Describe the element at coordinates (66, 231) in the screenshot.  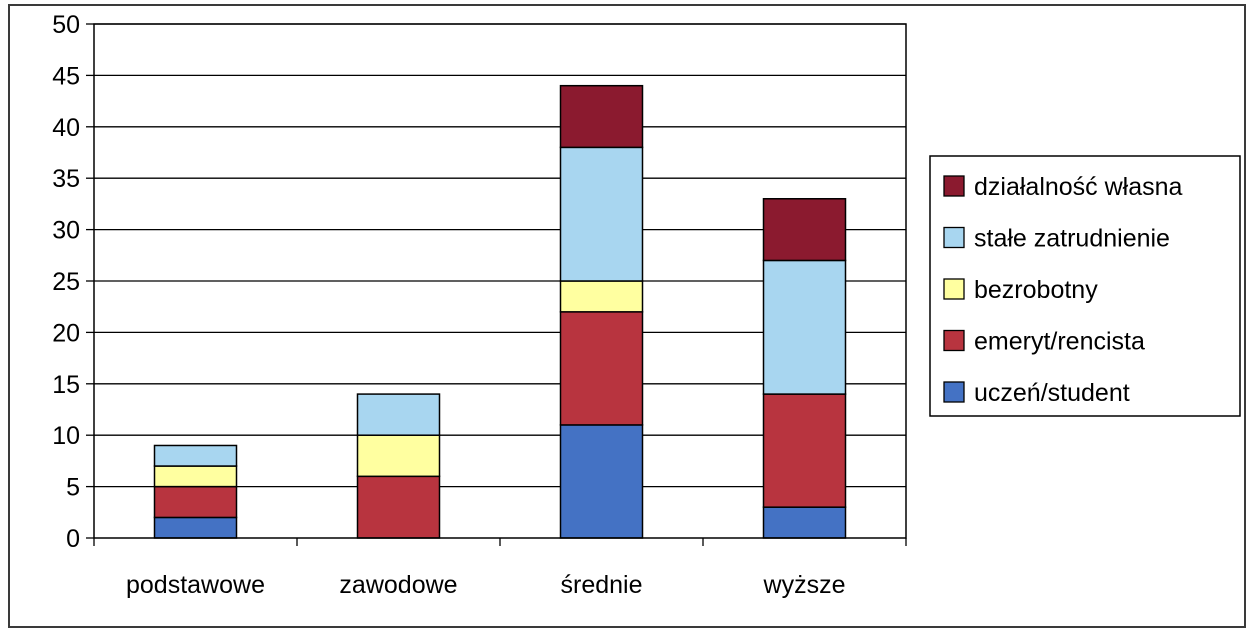
I see `y-tick-label: 30` at that location.